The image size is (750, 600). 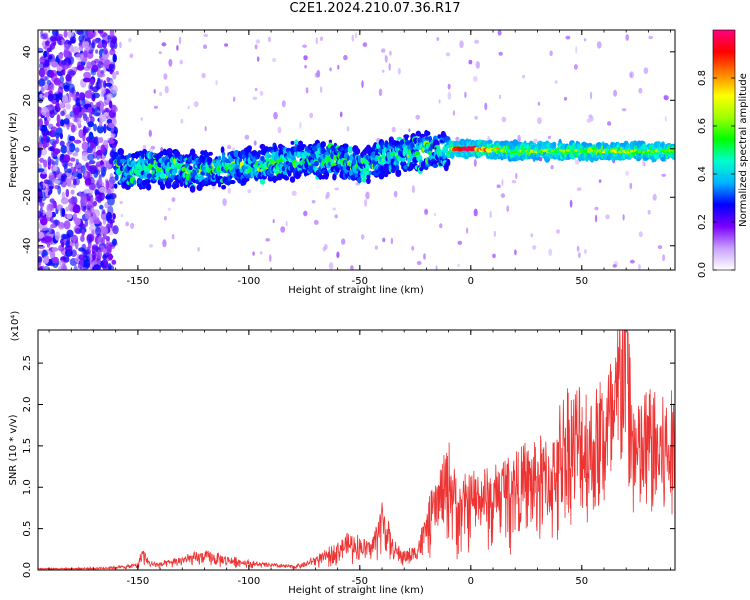 I want to click on y-tick-label: 20, so click(x=27, y=100).